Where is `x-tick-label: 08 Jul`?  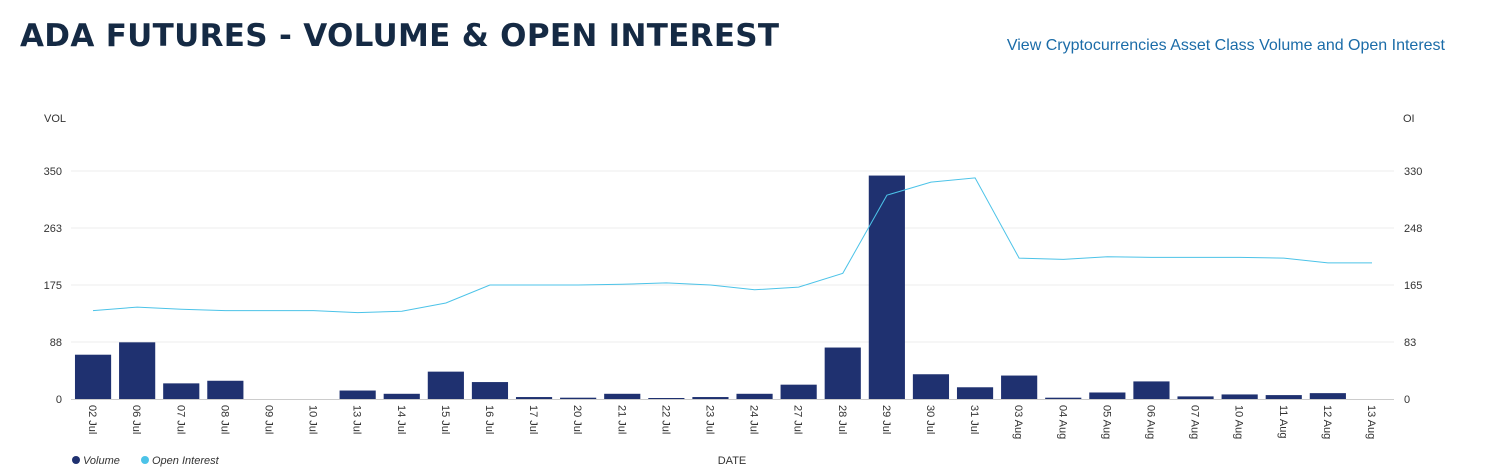
x-tick-label: 08 Jul is located at coordinates (224, 419).